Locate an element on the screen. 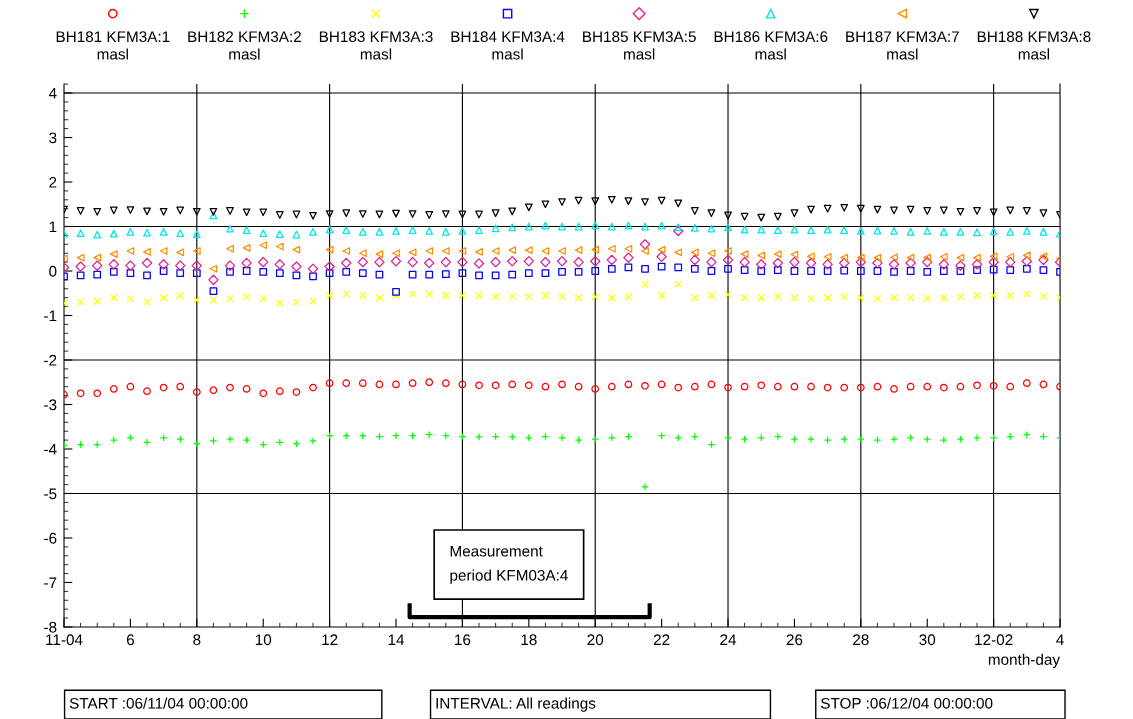 The height and width of the screenshot is (719, 1133). x-tick-label: 11-04 is located at coordinates (64, 640).